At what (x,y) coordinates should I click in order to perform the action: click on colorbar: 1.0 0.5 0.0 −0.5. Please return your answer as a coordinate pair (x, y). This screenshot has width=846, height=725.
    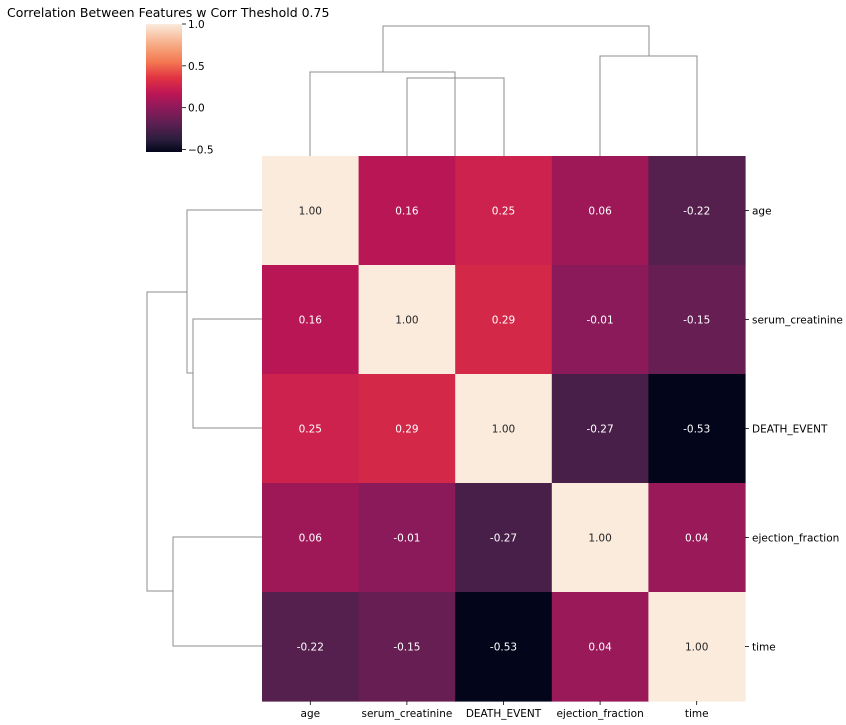
    Looking at the image, I should click on (180, 87).